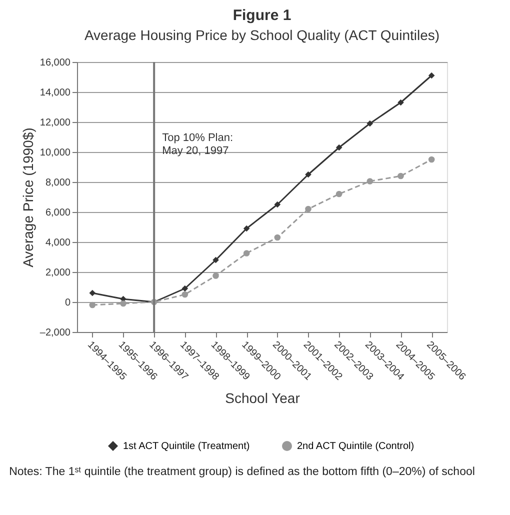 The width and height of the screenshot is (510, 515). I want to click on y-tick-label: 4,000, so click(58, 243).